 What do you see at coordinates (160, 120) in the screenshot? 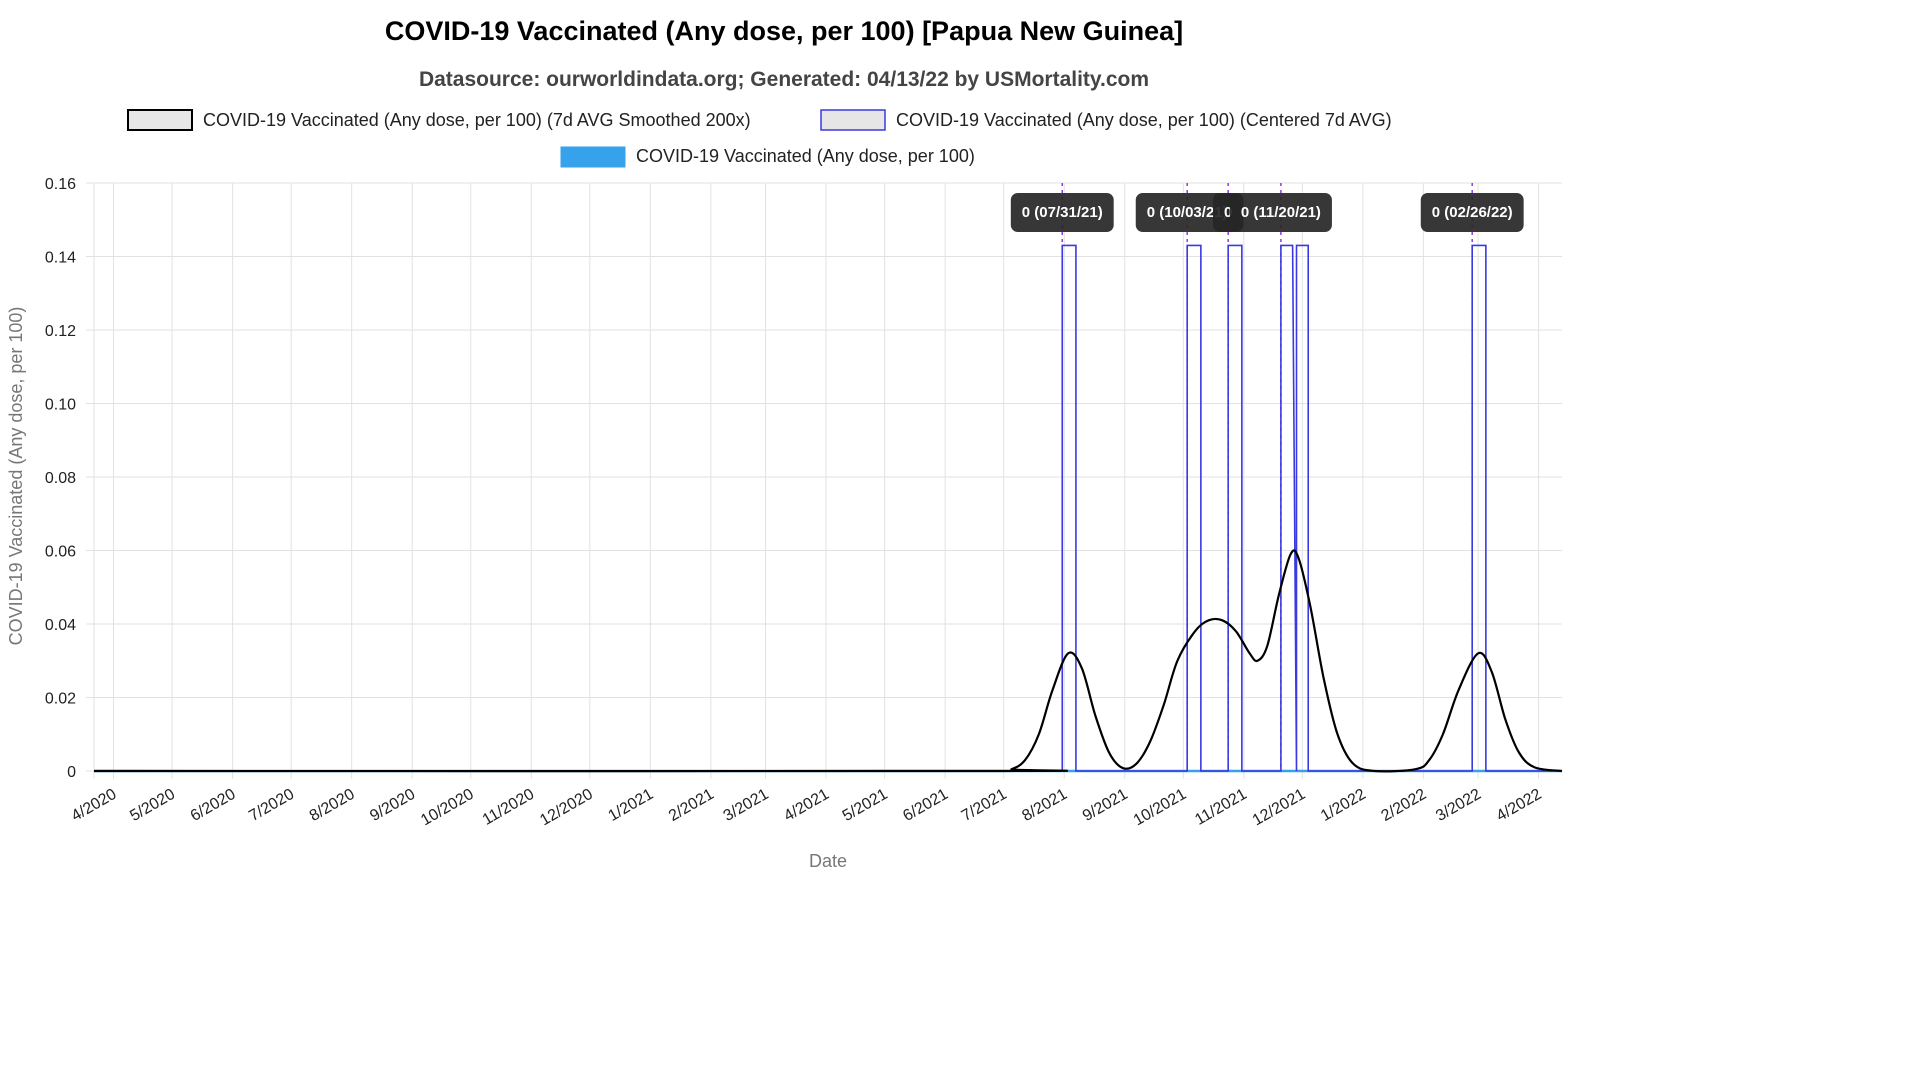
I see `legend-swatch-smoothed` at bounding box center [160, 120].